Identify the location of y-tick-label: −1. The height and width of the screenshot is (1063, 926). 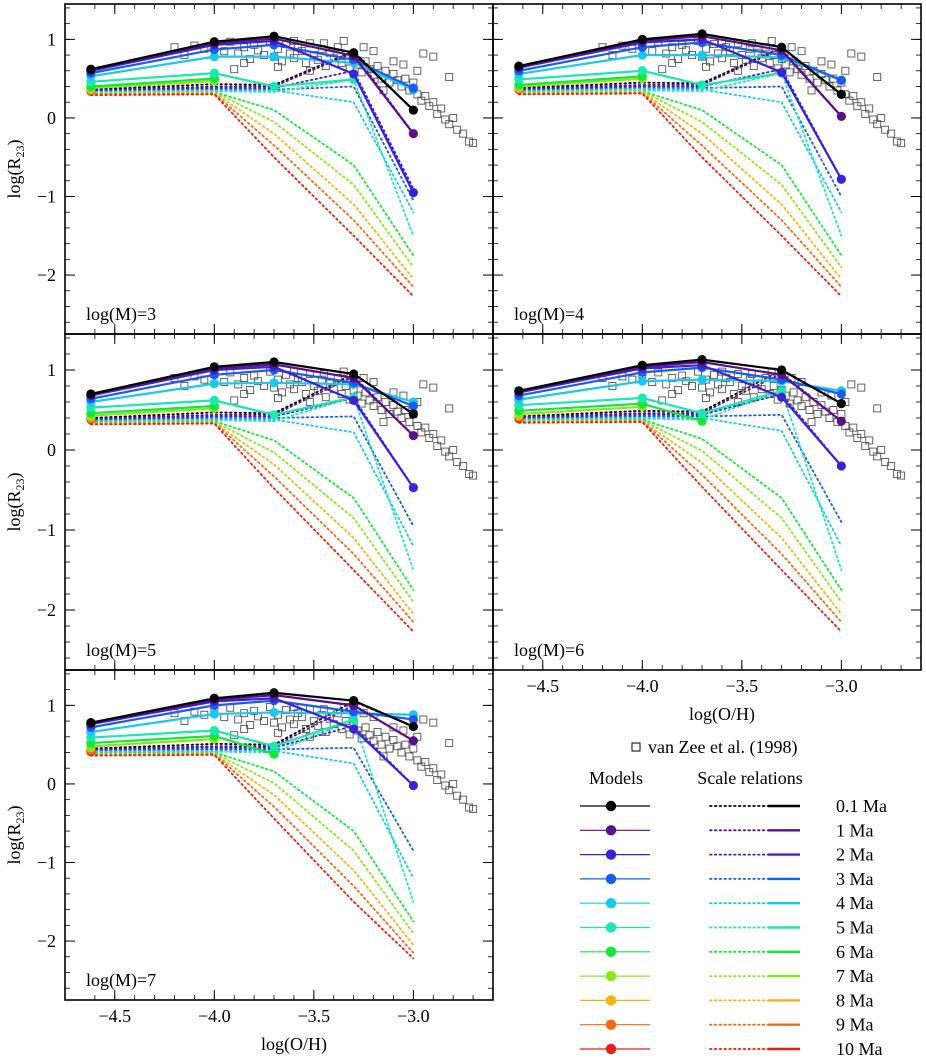
(46, 530).